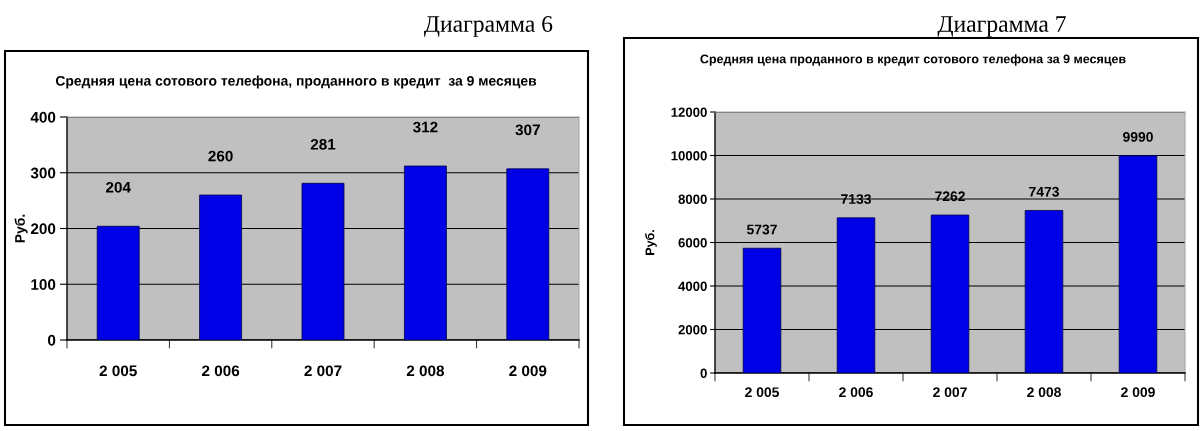  What do you see at coordinates (488, 26) in the screenshot?
I see `text: Диаграмма 6` at bounding box center [488, 26].